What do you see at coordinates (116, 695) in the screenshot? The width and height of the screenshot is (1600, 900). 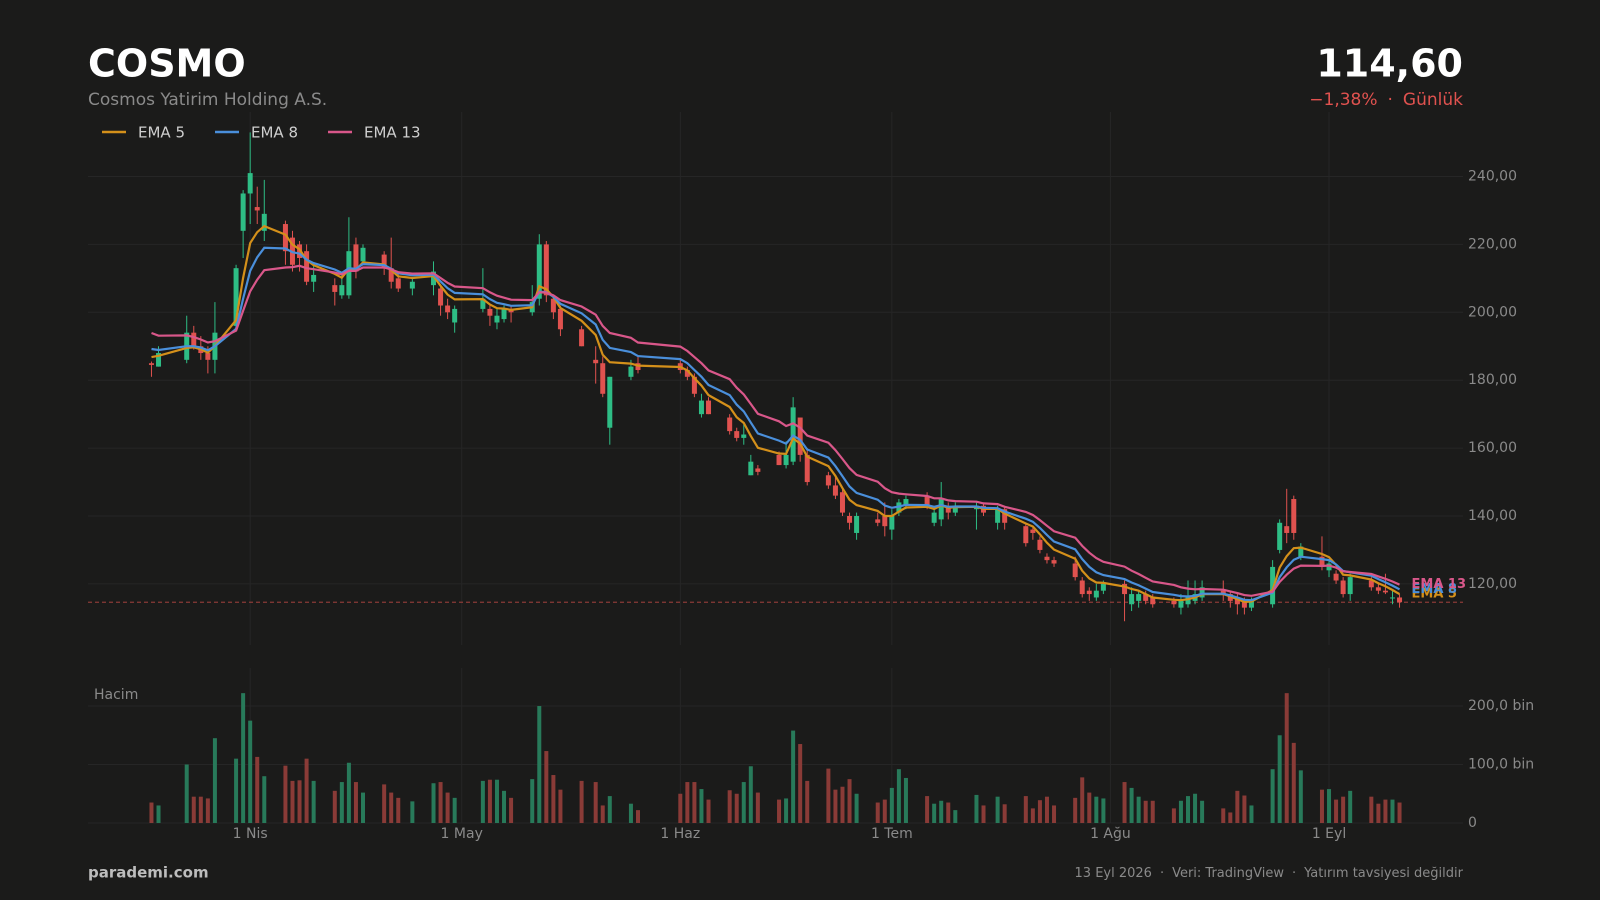 I see `panel-title: Hacim` at bounding box center [116, 695].